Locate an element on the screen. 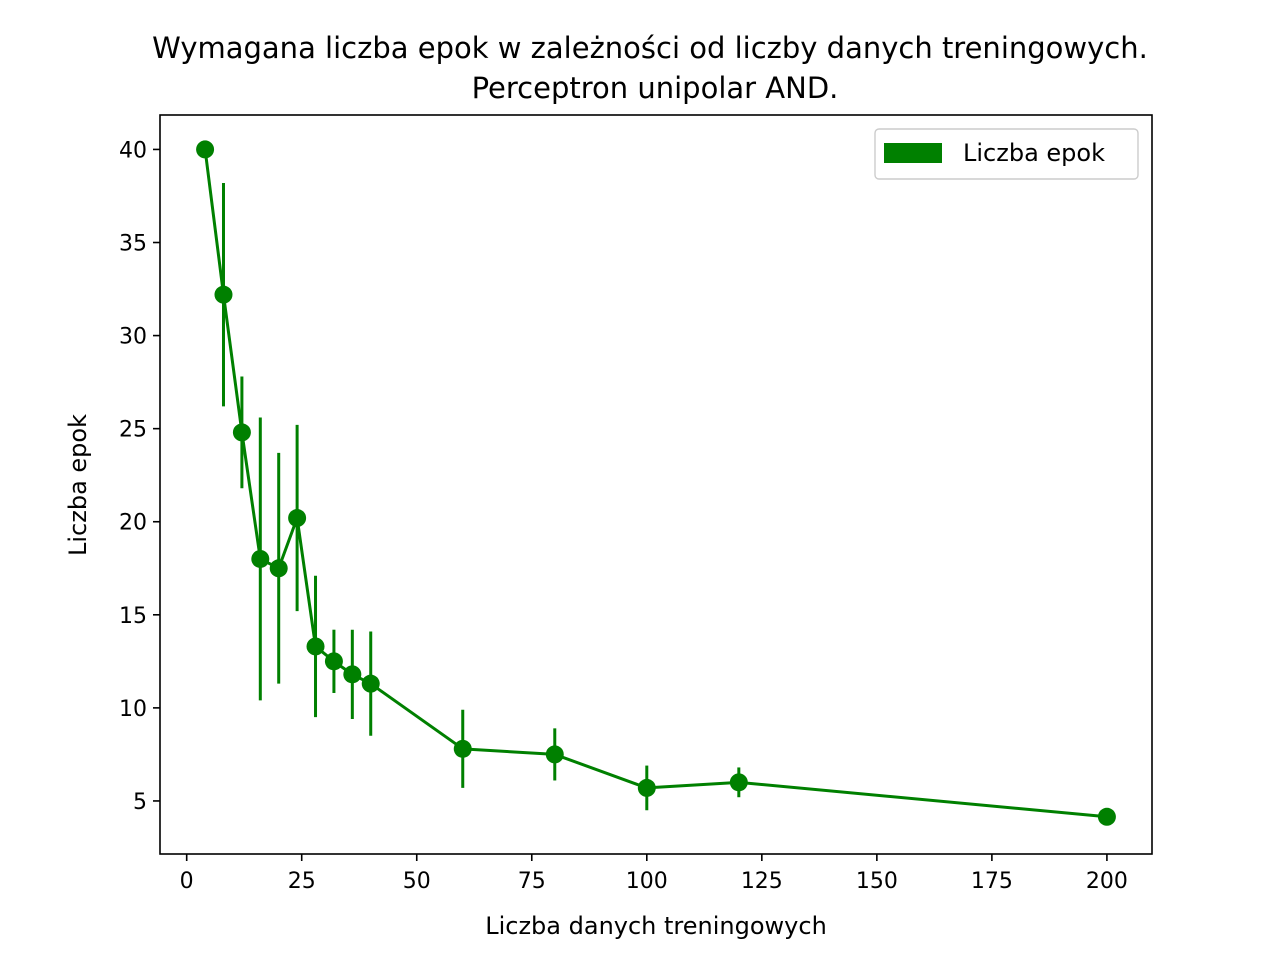 The image size is (1280, 960). x-tick-label: 150 is located at coordinates (877, 881).